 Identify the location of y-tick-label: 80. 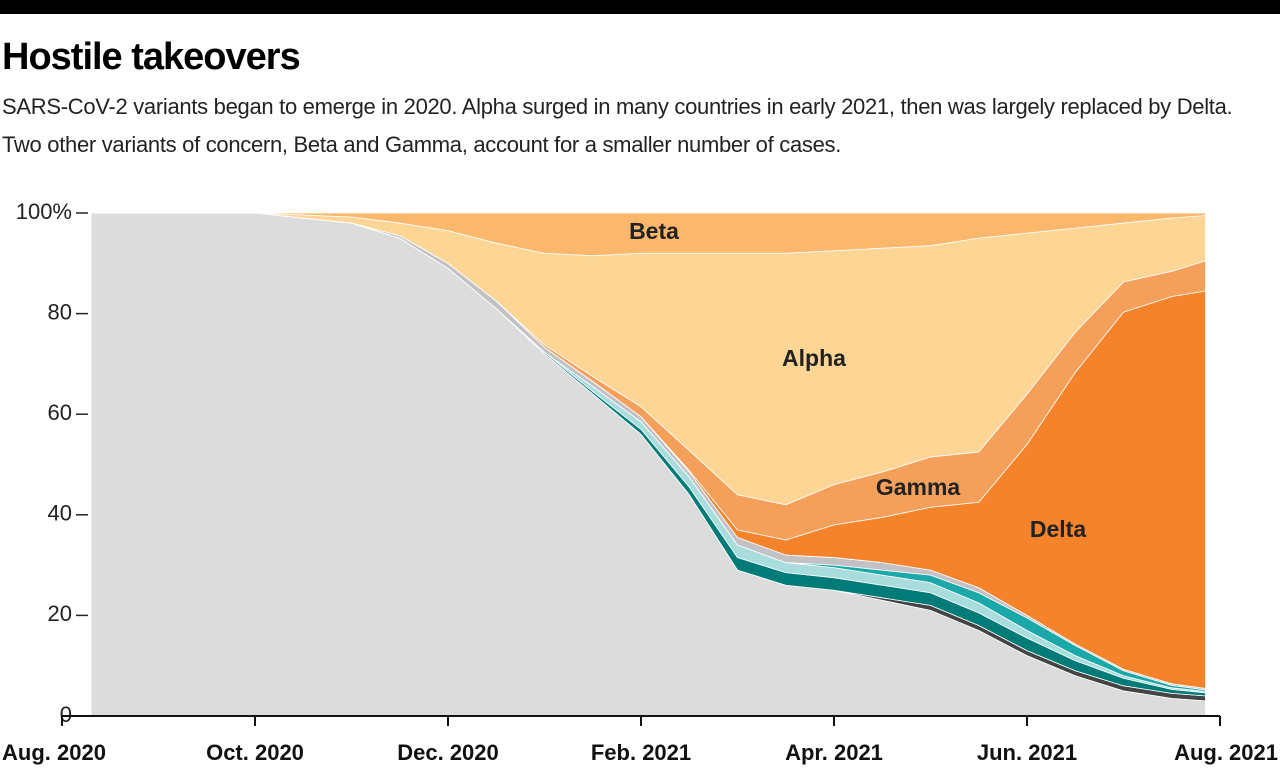
(60, 311).